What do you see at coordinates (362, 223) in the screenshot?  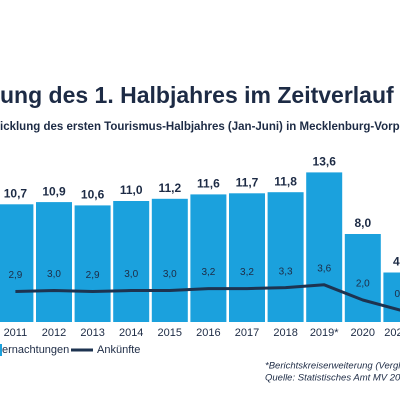 I see `bar-value-label: 8,0` at bounding box center [362, 223].